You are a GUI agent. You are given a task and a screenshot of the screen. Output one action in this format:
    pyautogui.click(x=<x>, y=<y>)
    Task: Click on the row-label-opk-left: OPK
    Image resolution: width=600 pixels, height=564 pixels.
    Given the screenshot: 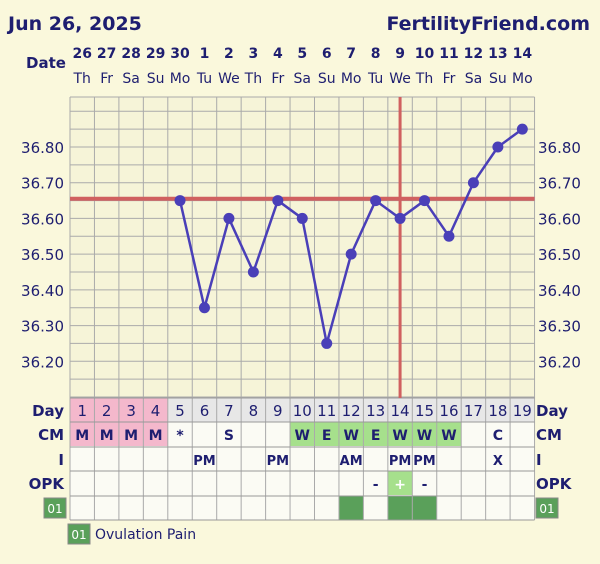 What is the action you would take?
    pyautogui.click(x=47, y=484)
    